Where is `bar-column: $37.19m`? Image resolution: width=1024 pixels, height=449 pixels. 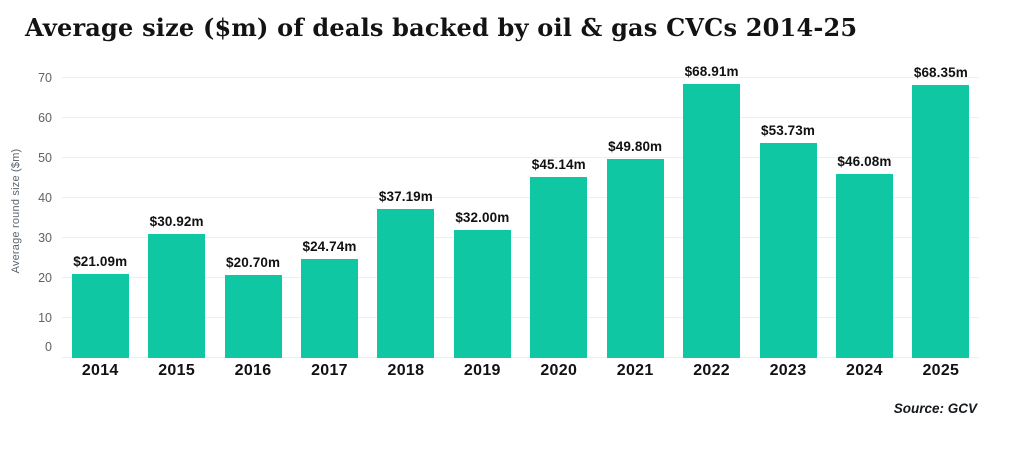
bar-column: $37.19m is located at coordinates (406, 211).